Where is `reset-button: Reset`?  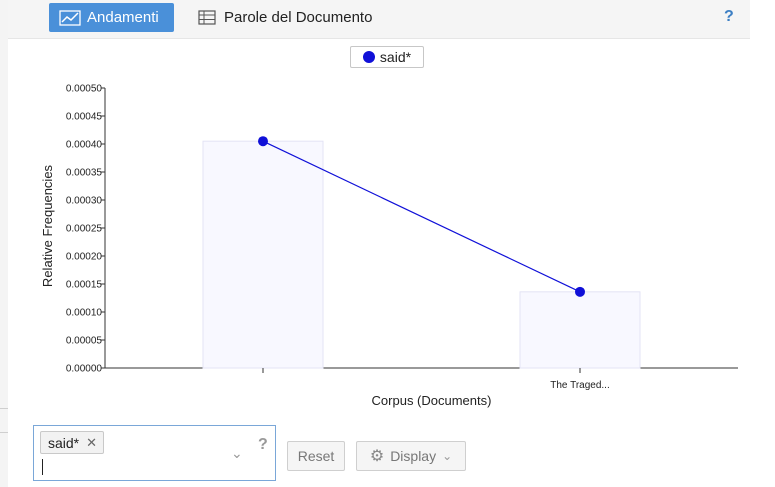
reset-button: Reset is located at coordinates (316, 456).